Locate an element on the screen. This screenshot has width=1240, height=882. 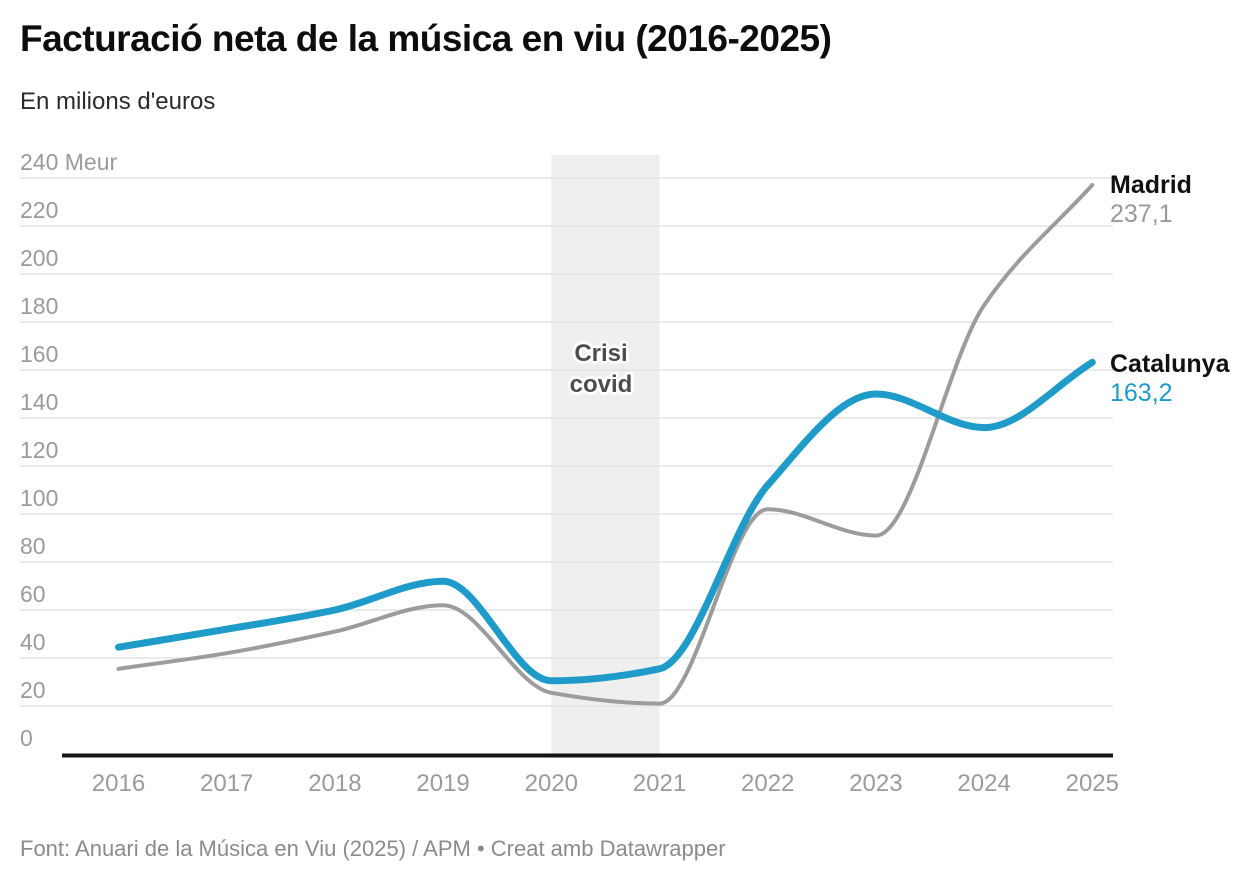
y-tick-label: 40 is located at coordinates (33, 642).